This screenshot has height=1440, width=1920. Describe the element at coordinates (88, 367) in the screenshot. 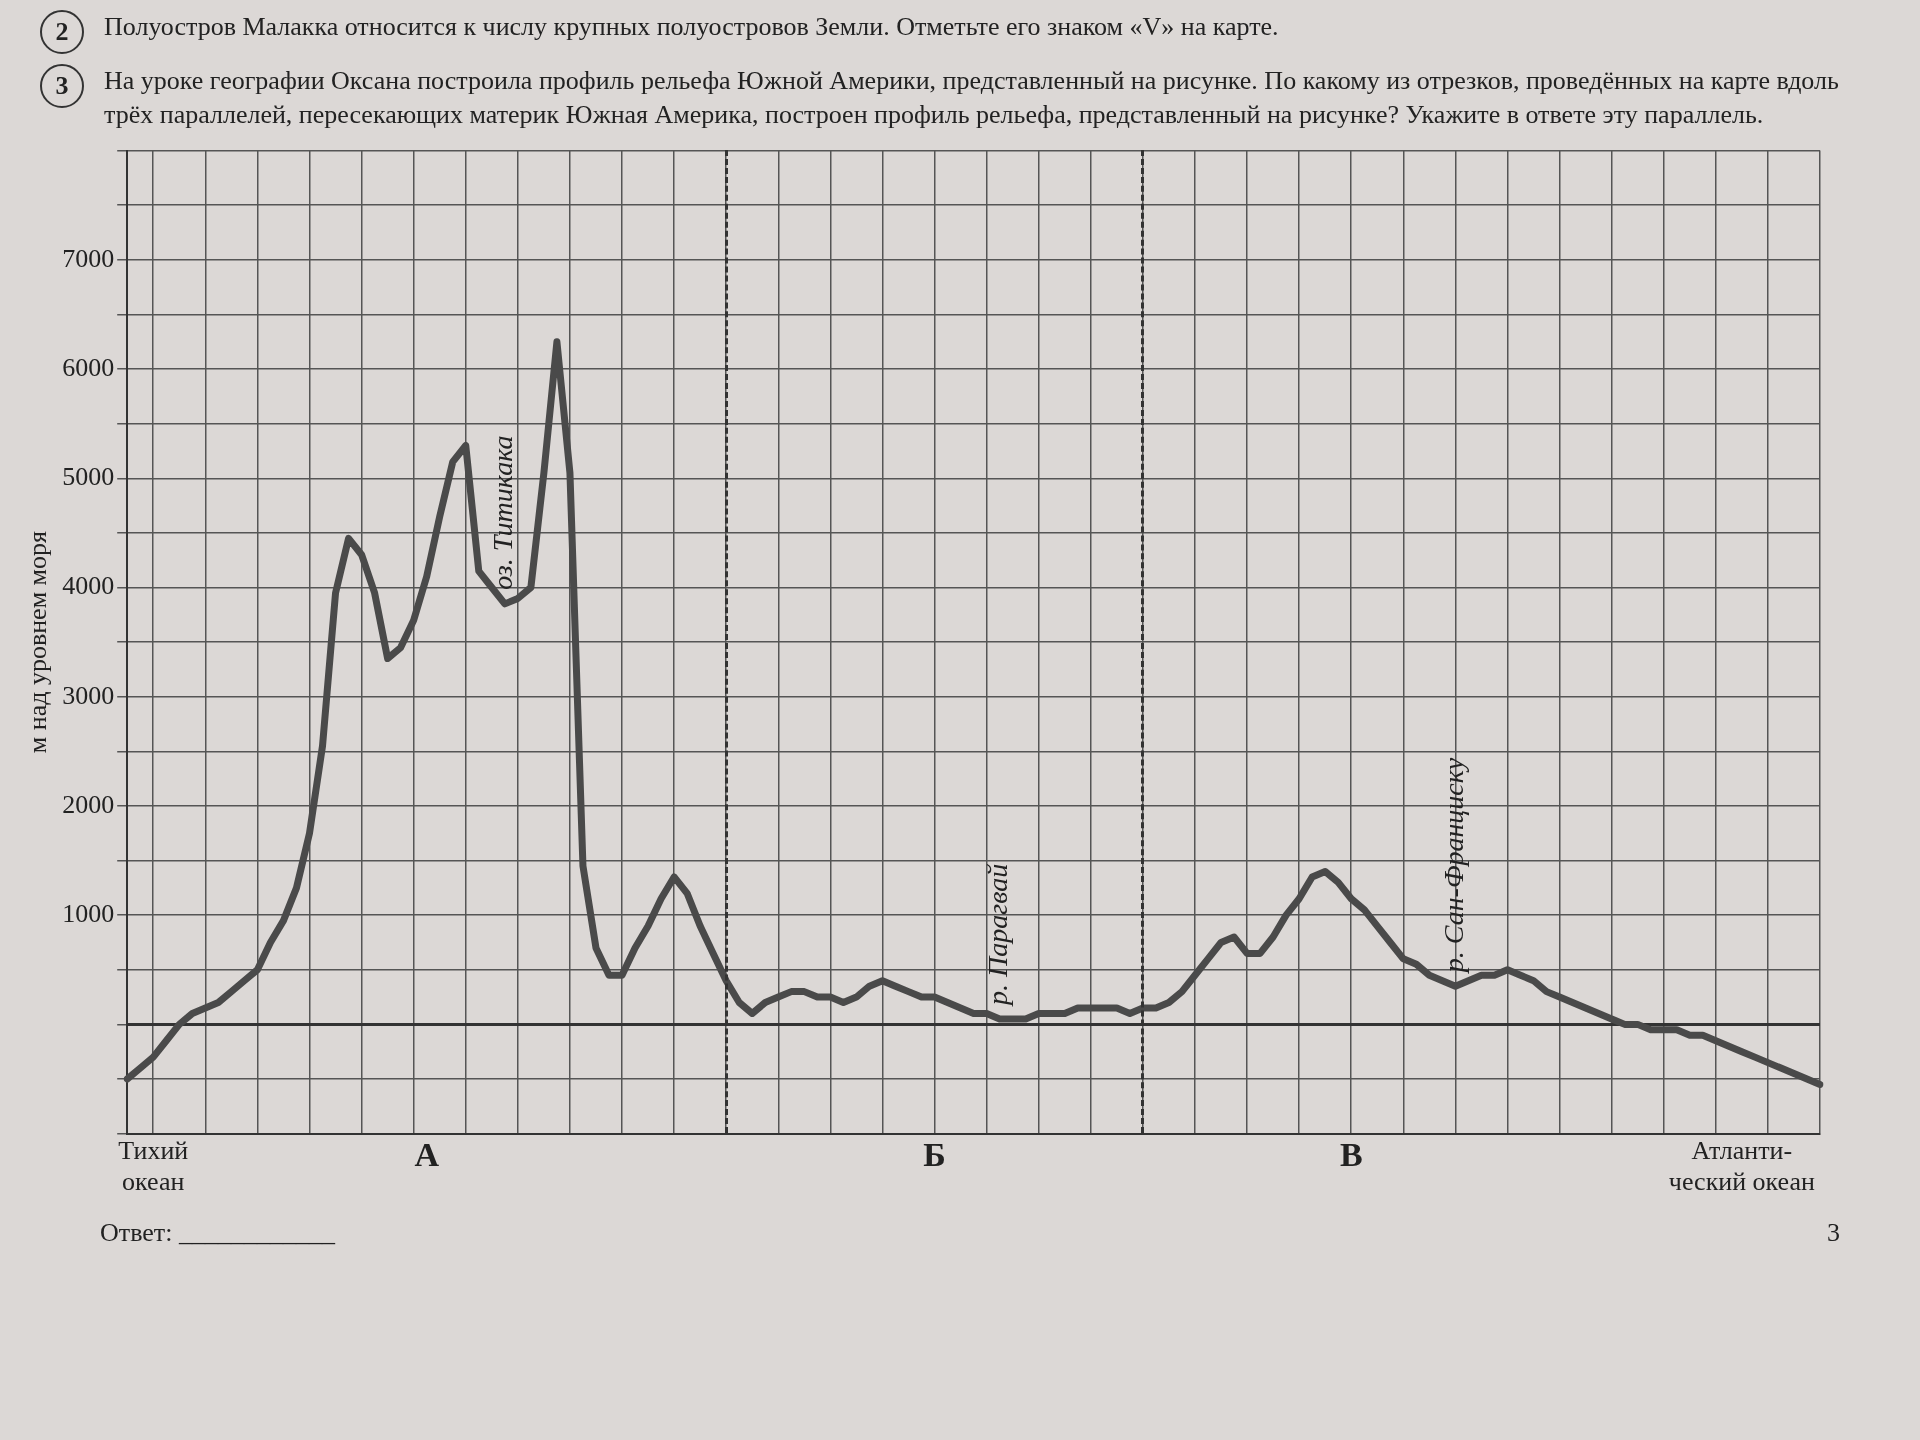

I see `y-tick-label: 6000` at that location.